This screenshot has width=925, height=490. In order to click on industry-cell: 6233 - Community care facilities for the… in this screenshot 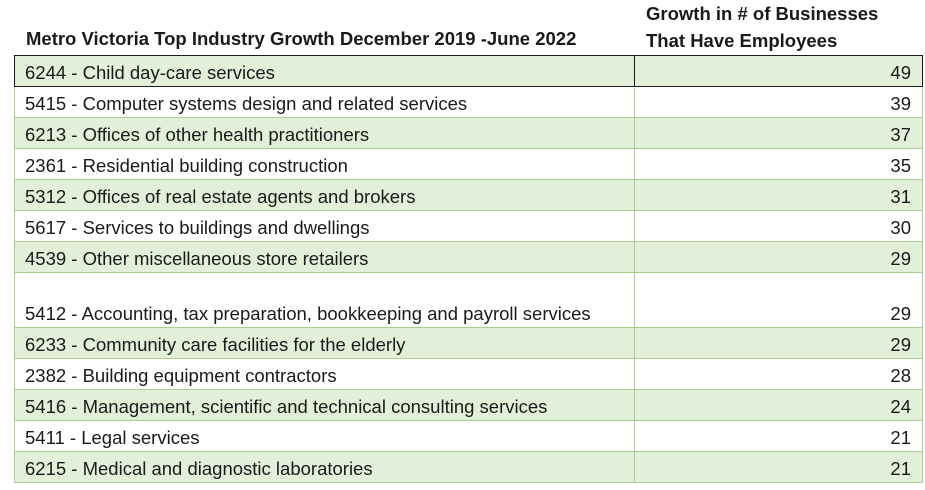, I will do `click(324, 343)`.